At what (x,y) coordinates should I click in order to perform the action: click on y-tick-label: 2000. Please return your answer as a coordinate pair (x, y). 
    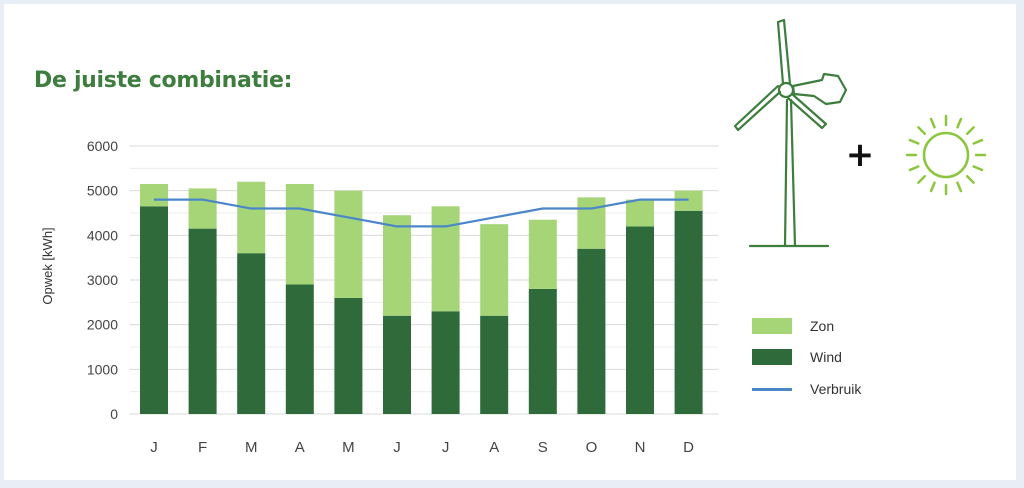
    Looking at the image, I should click on (102, 325).